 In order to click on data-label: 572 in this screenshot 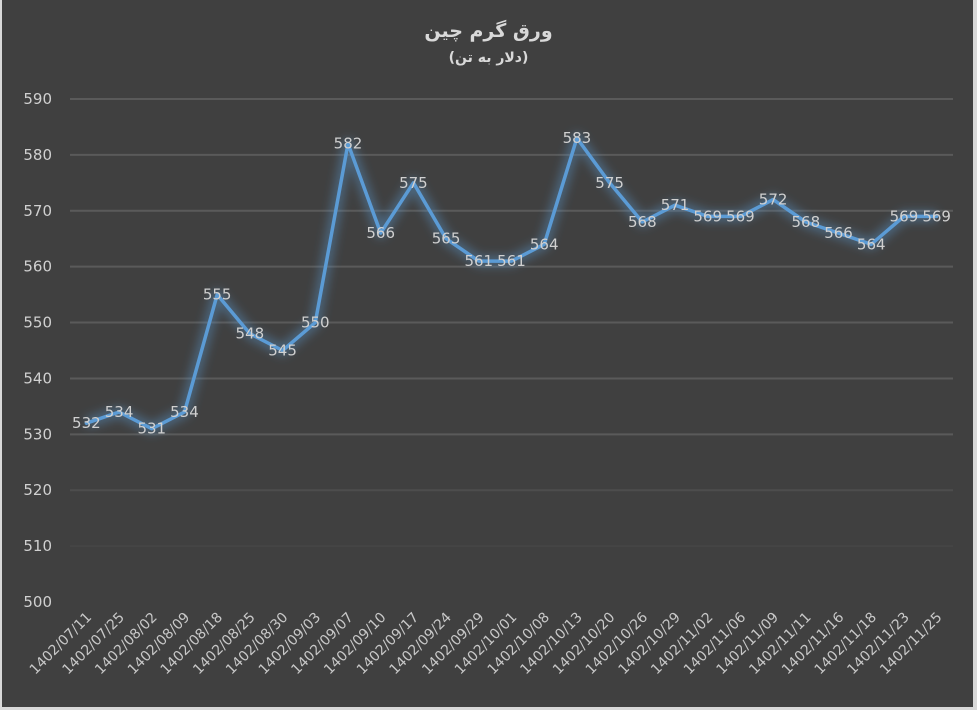, I will do `click(773, 200)`.